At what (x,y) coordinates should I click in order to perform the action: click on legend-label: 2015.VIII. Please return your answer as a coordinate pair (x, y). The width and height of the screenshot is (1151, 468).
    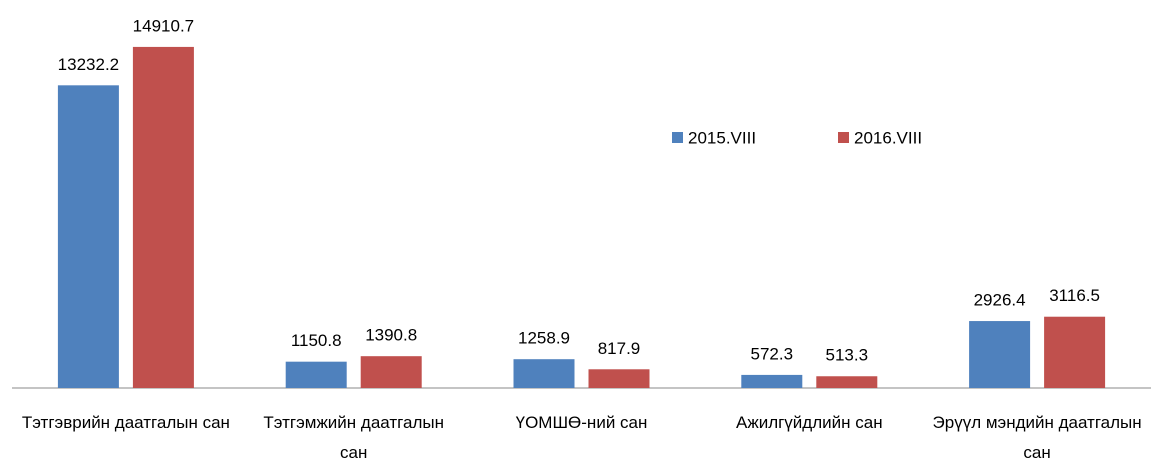
    Looking at the image, I should click on (722, 137).